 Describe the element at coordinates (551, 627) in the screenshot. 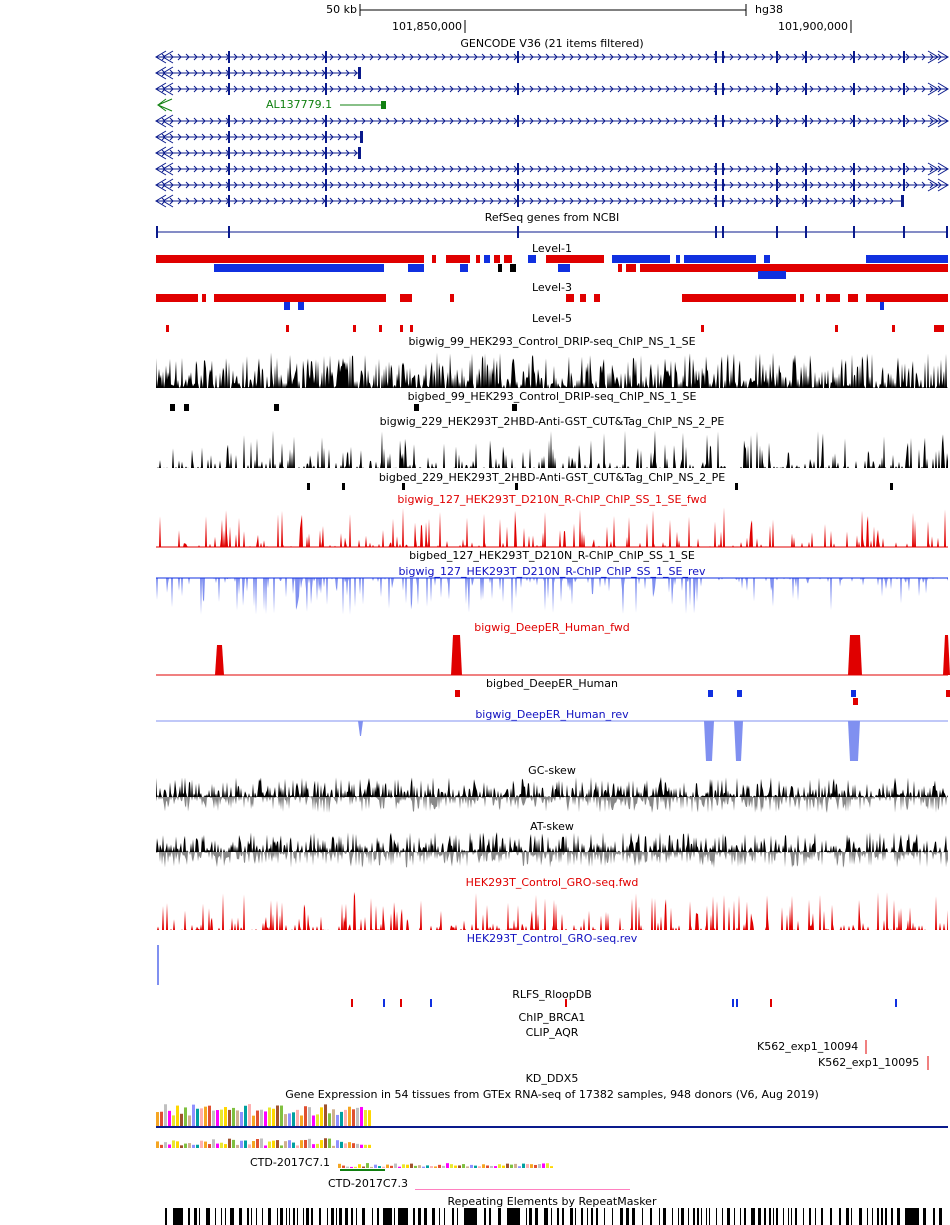

I see `track-label: bigwig_DeepER_Human_fwd` at that location.